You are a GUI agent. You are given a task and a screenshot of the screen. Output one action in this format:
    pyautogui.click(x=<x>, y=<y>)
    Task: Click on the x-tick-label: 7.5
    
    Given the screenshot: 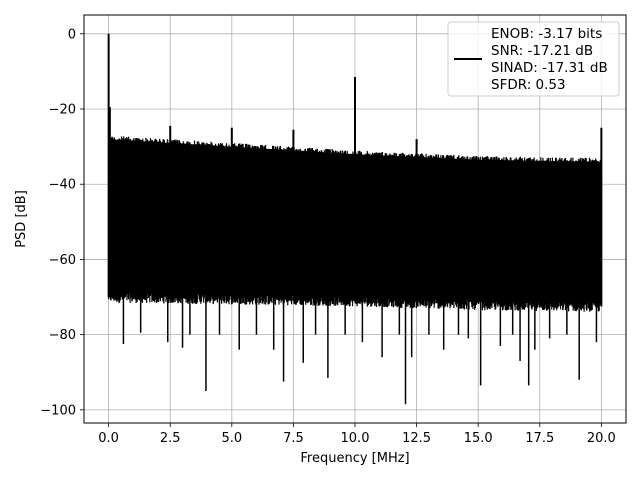 What is the action you would take?
    pyautogui.click(x=293, y=438)
    